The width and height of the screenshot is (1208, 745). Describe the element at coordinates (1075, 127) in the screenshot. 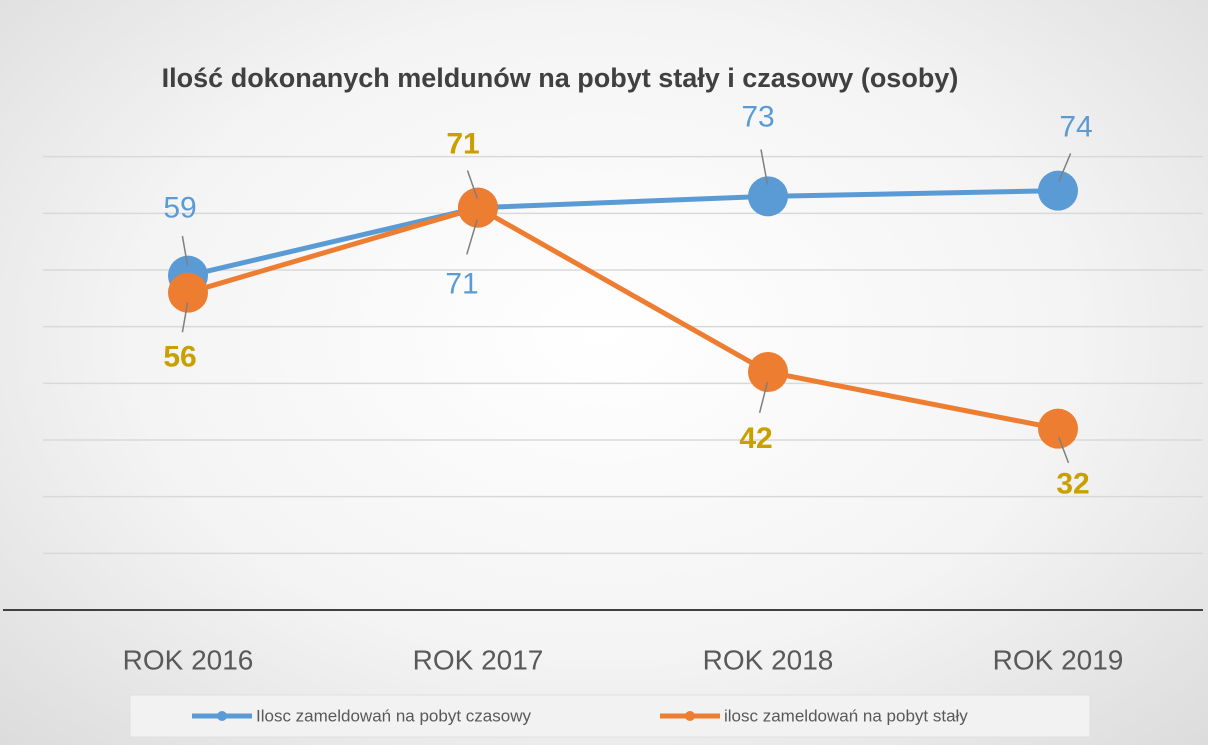

I see `data-label: 74` at that location.